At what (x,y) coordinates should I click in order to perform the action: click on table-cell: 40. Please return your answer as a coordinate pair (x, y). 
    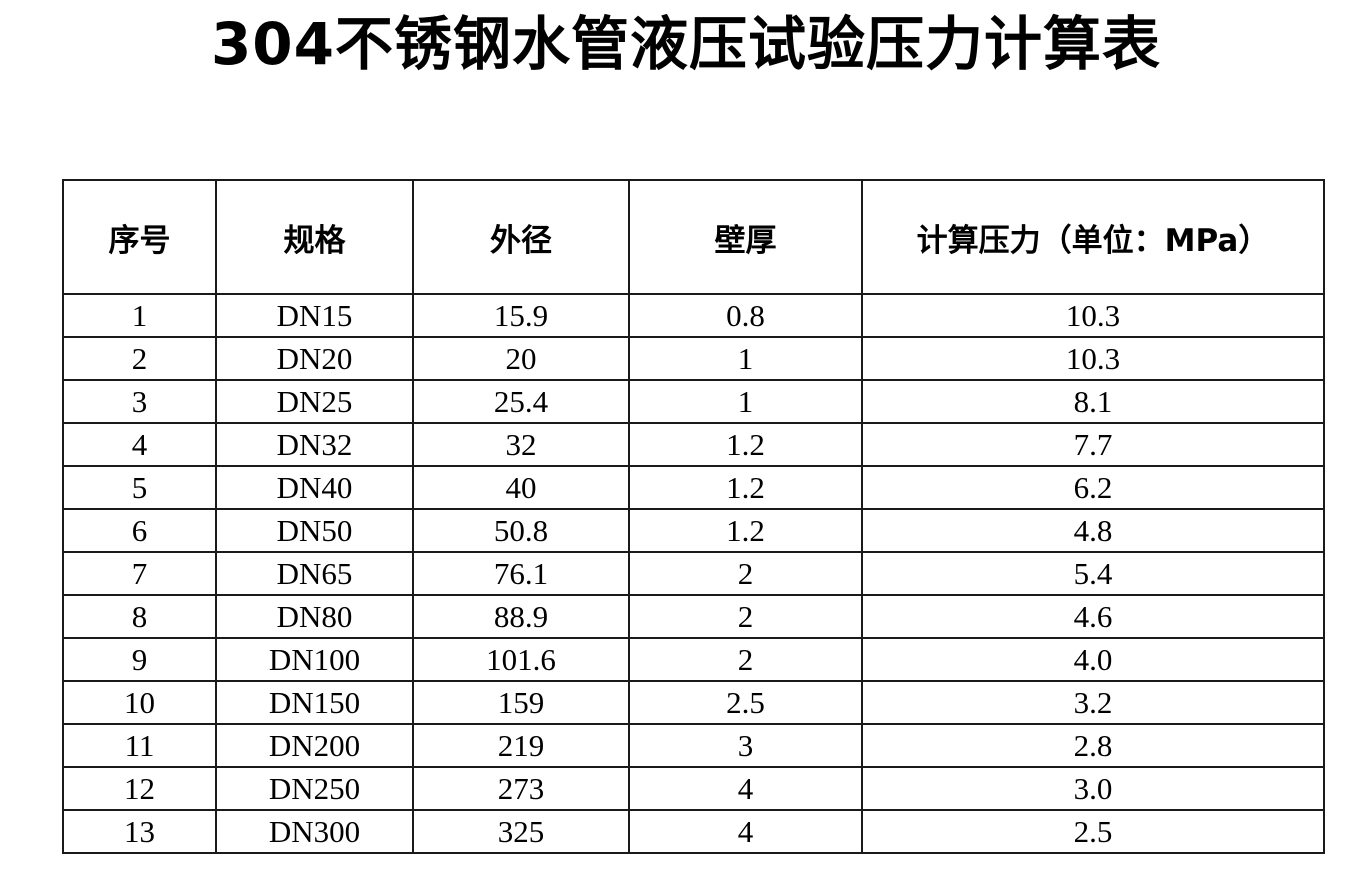
    Looking at the image, I should click on (521, 487).